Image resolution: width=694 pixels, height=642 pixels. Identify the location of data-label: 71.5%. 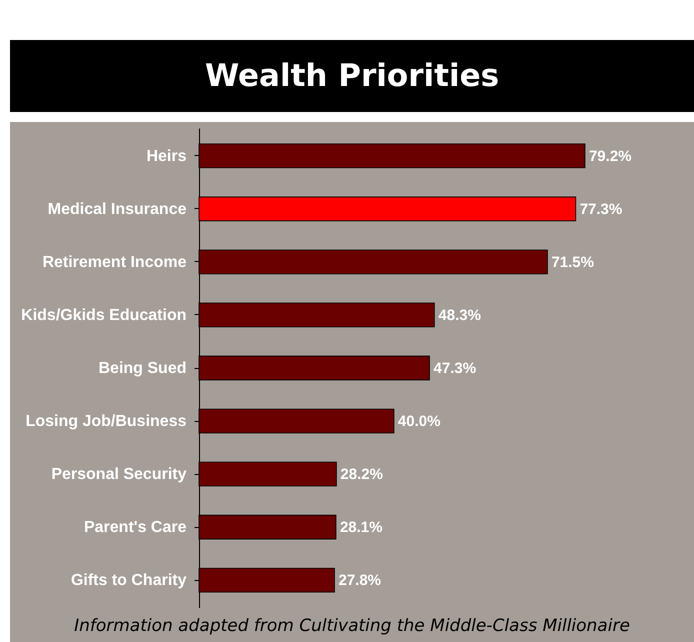
(572, 262).